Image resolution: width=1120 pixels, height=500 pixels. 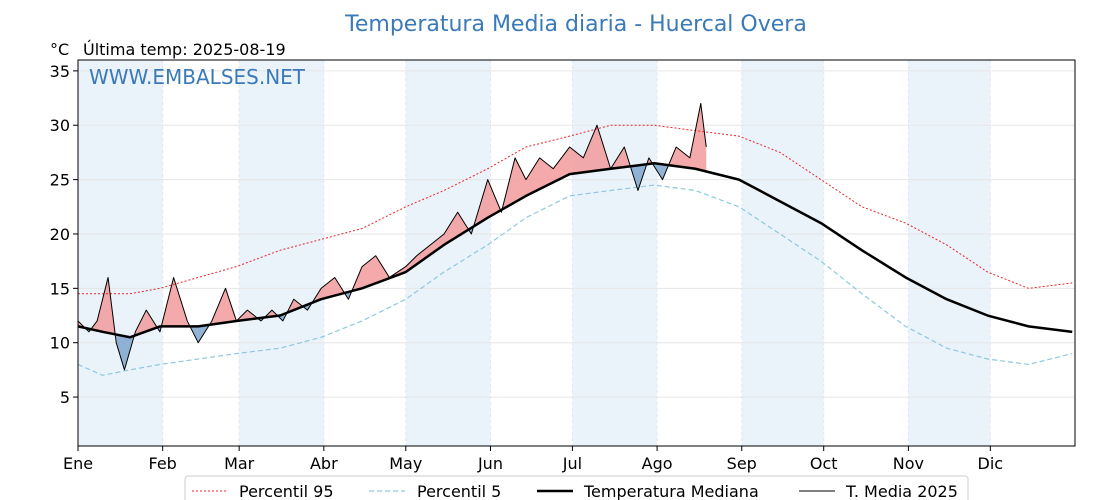 I want to click on x-axis-ticks: Ene Feb Mar Abr May Jun Jul Ago Sep Oct Nov Dic, so click(x=533, y=459).